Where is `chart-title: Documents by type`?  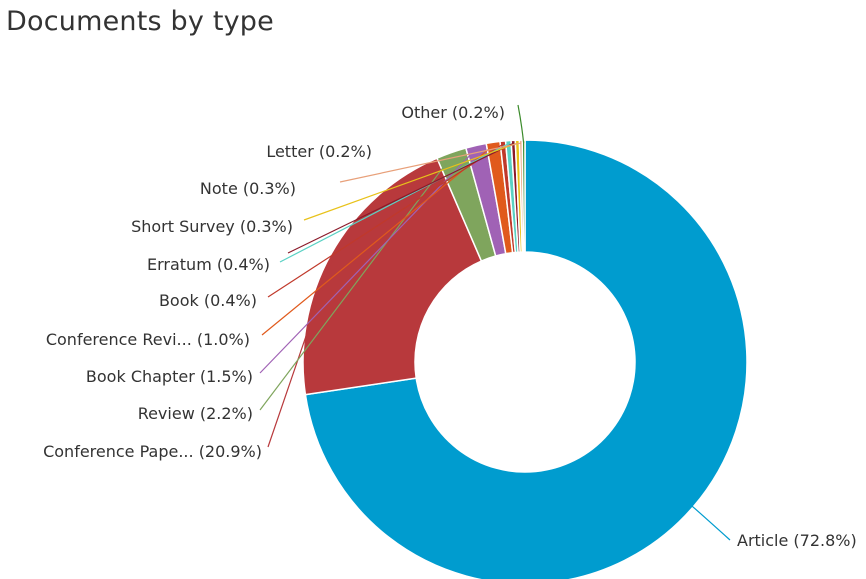
chart-title: Documents by type is located at coordinates (140, 21).